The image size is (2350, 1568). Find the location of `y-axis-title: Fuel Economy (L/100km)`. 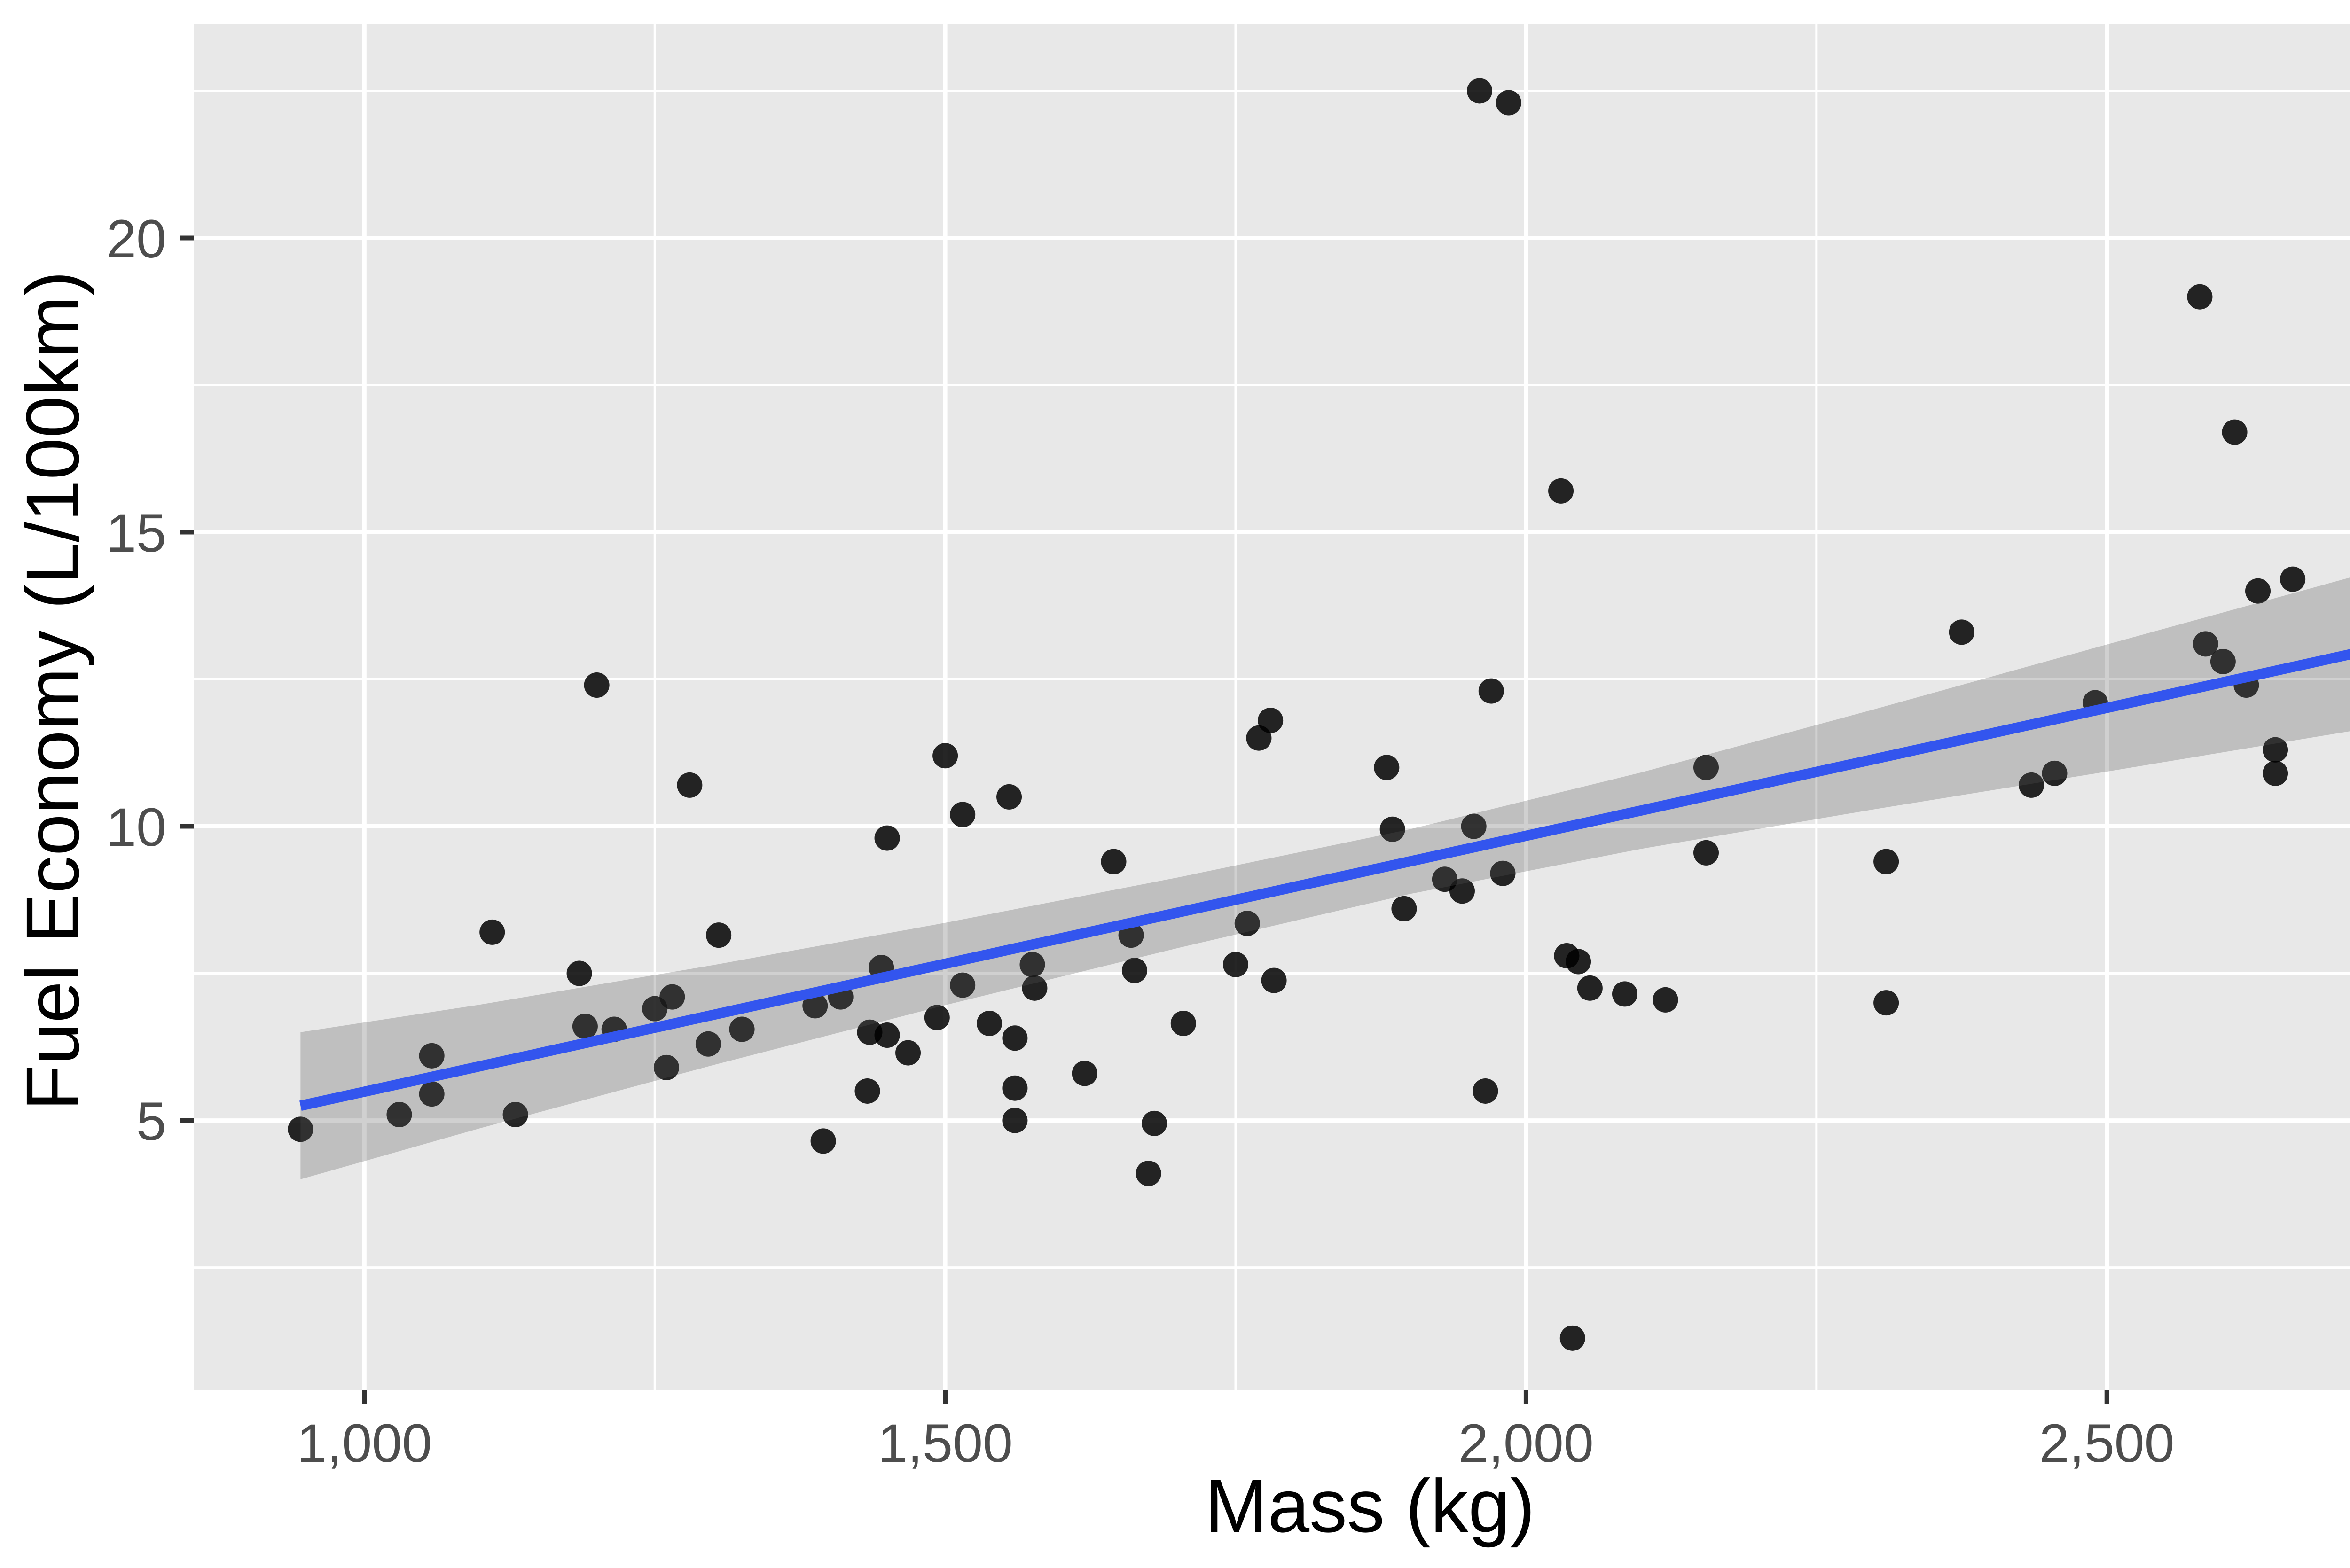

y-axis-title: Fuel Economy (L/100km) is located at coordinates (52, 691).